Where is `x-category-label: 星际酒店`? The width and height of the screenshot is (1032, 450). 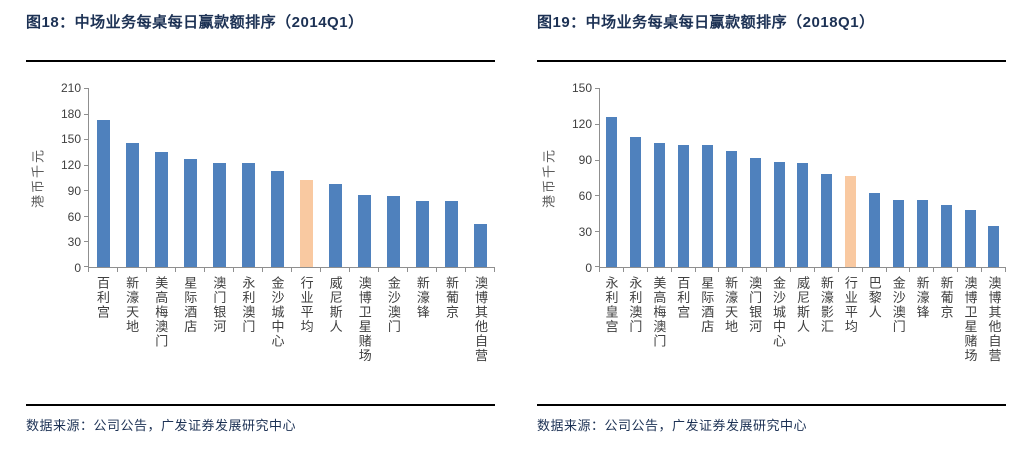 x-category-label: 星际酒店 is located at coordinates (707, 305).